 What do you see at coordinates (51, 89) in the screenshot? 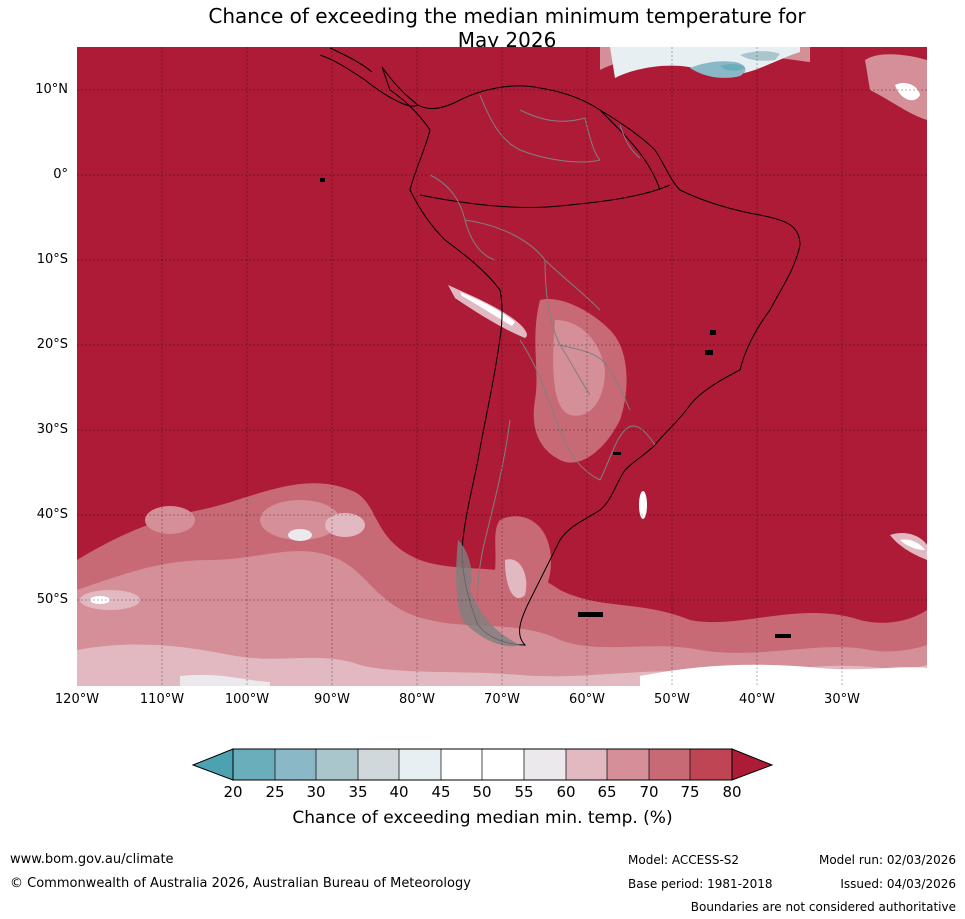
I see `lat-label-10n: 10°N` at bounding box center [51, 89].